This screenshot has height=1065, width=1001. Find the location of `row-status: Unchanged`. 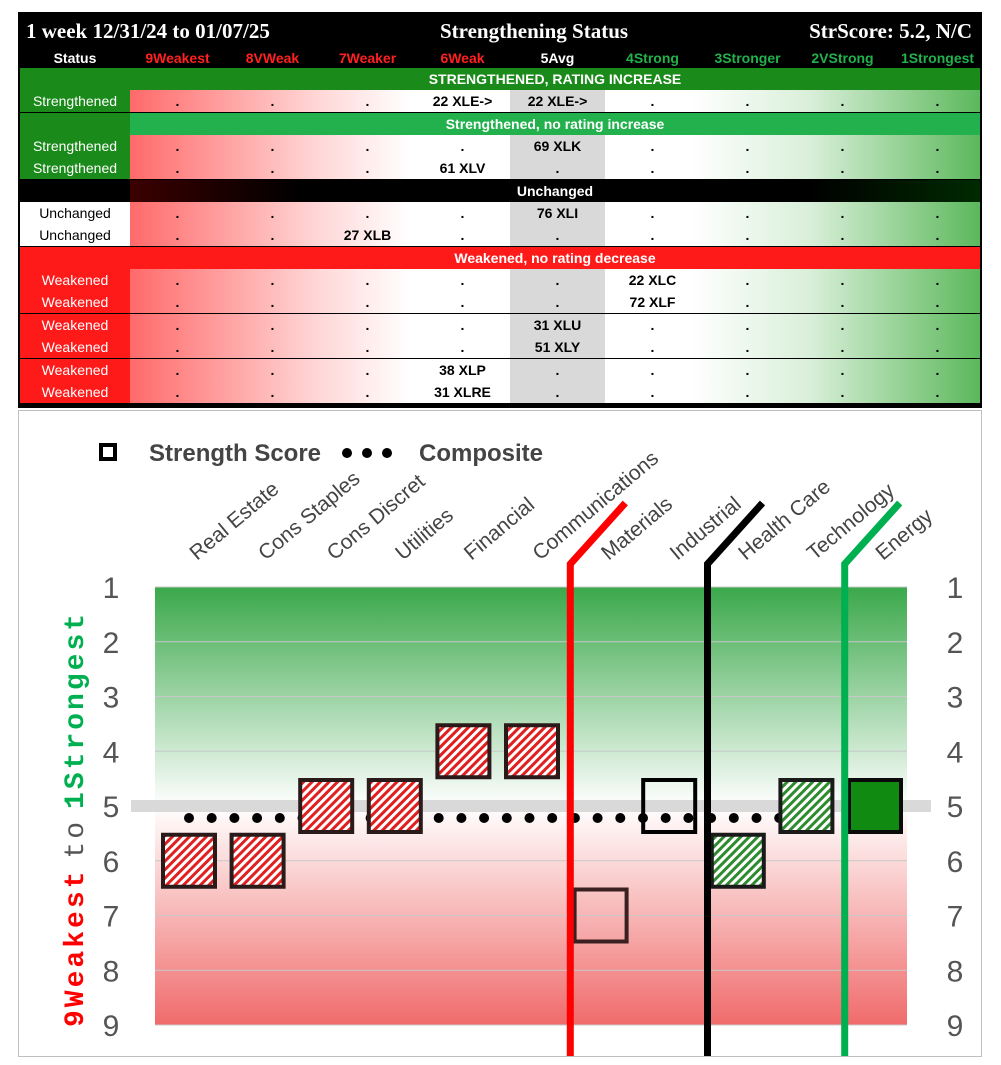

row-status: Unchanged is located at coordinates (75, 235).